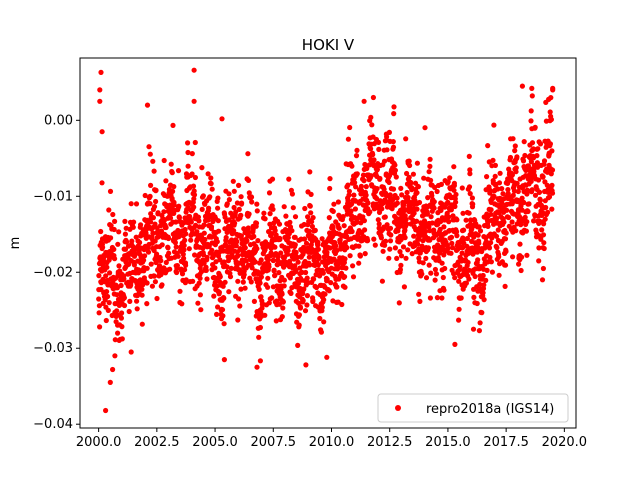 This screenshot has height=480, width=640. What do you see at coordinates (53, 348) in the screenshot?
I see `y-tick-label: −0.03` at bounding box center [53, 348].